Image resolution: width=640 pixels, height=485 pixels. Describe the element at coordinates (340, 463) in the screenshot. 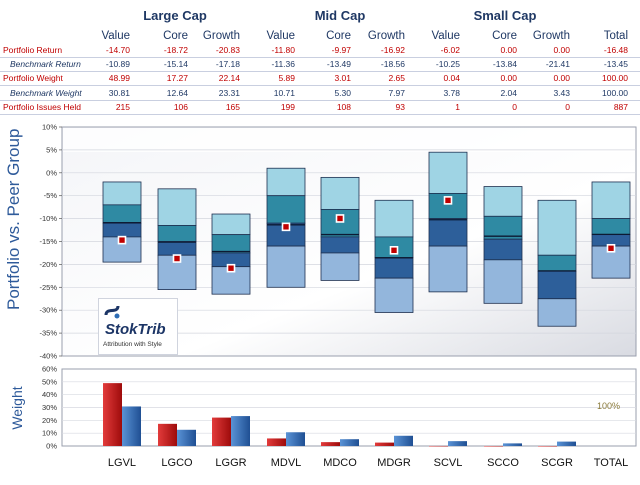

I see `category-label: MDCO` at that location.